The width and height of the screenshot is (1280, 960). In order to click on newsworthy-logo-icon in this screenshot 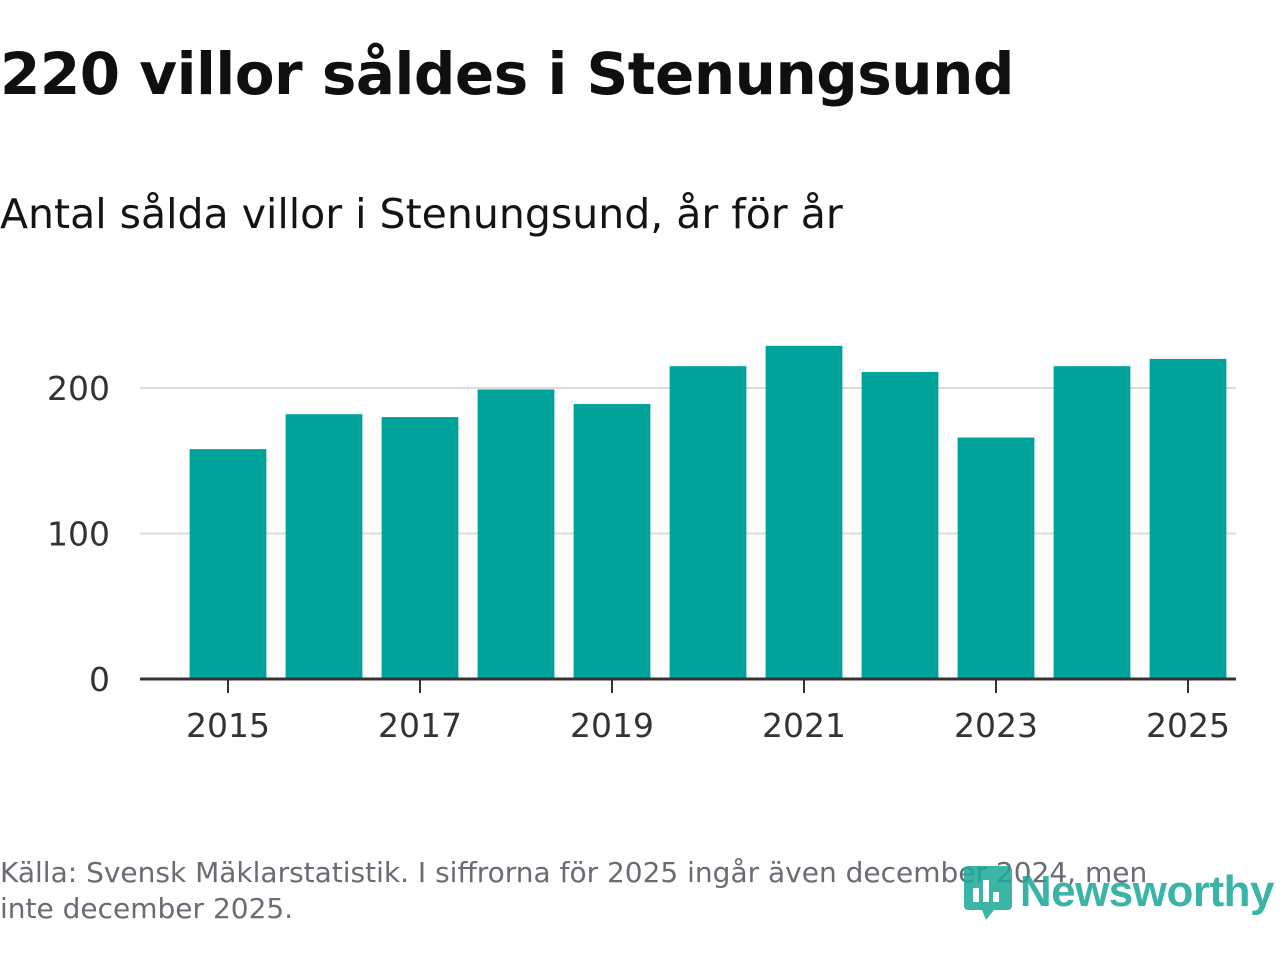, I will do `click(987, 893)`.